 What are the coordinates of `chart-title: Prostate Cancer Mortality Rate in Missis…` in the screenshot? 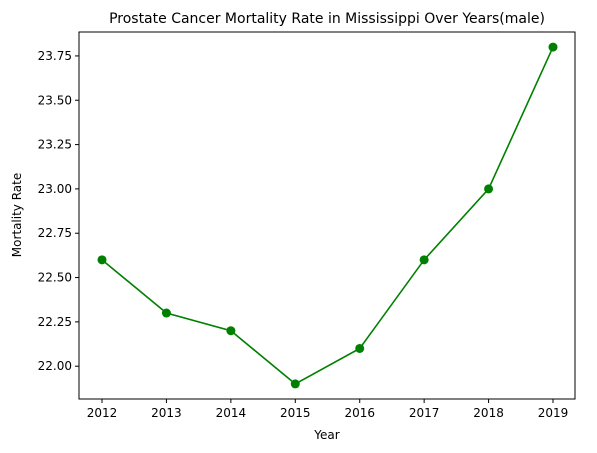 It's located at (327, 19).